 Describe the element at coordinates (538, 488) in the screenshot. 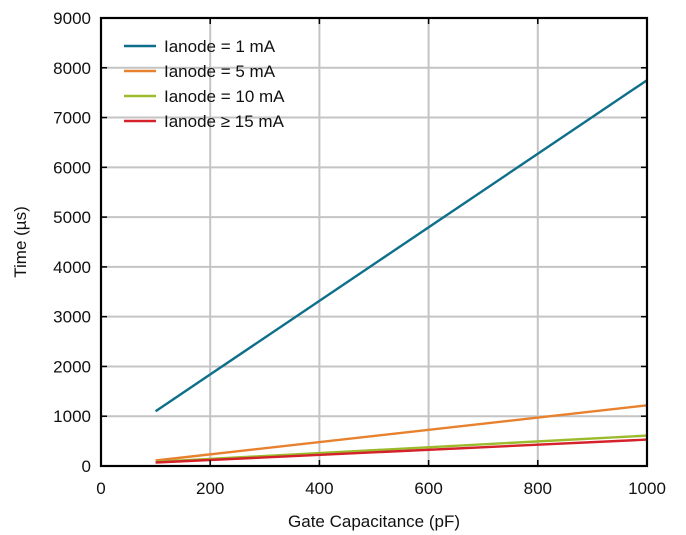

I see `x-tick-label: 800` at that location.